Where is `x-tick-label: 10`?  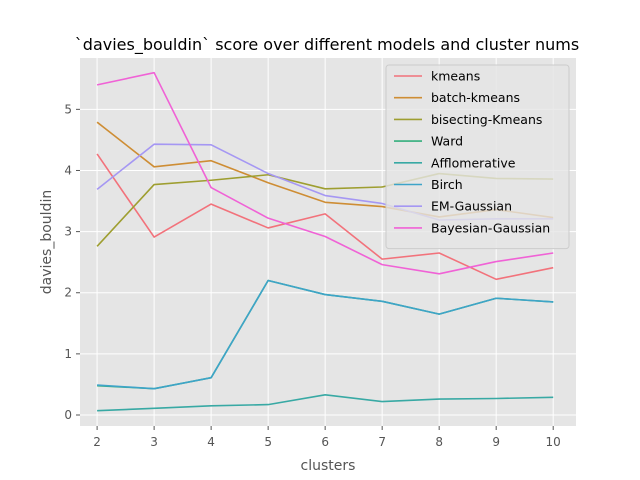
x-tick-label: 10 is located at coordinates (553, 442).